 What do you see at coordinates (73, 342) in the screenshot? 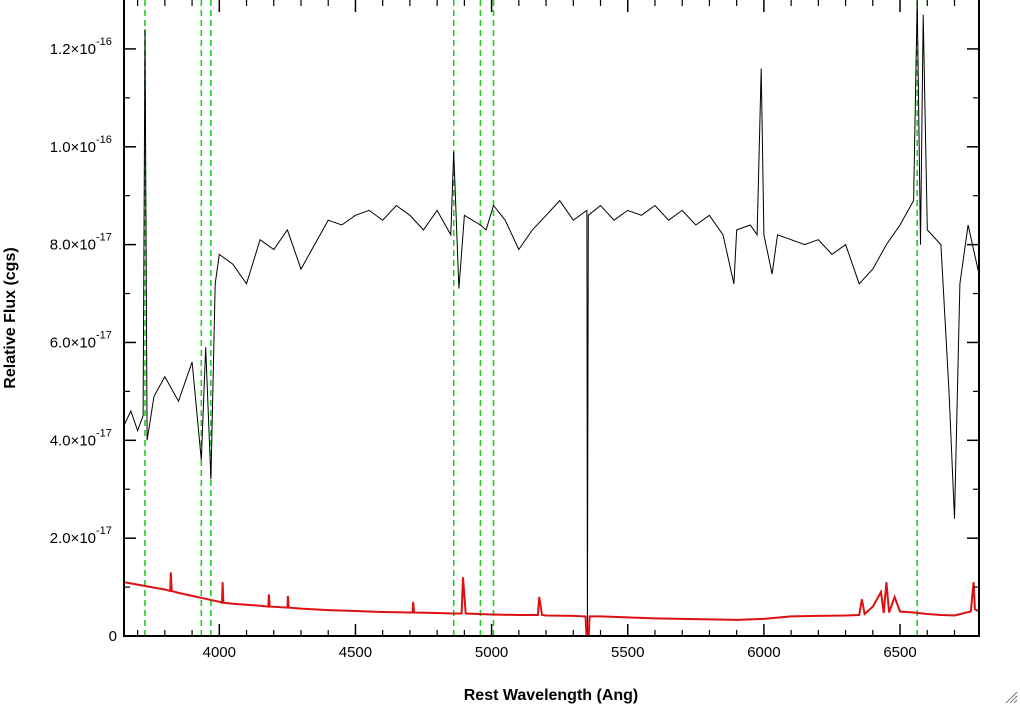
I see `y-tick-label: 6.0×10` at bounding box center [73, 342].